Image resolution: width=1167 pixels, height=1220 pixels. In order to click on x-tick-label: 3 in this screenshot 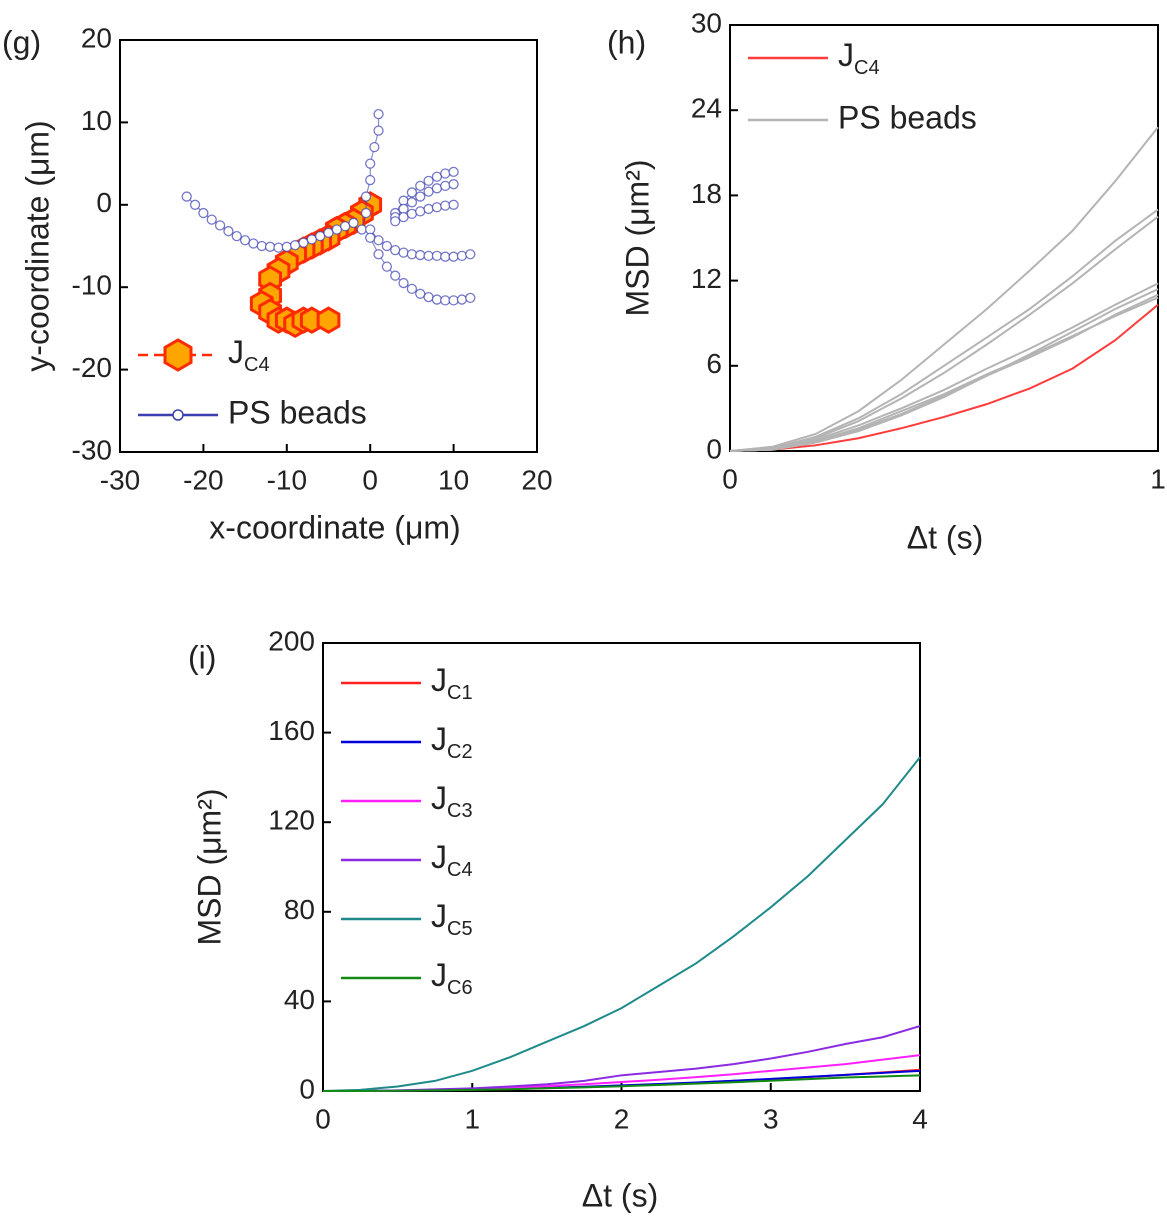, I will do `click(771, 1118)`.